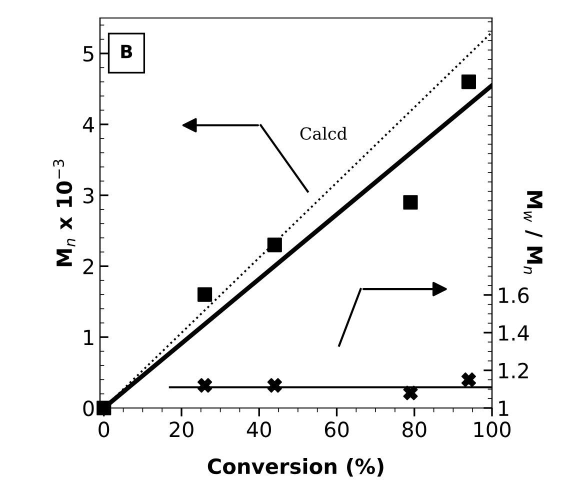 This screenshot has width=573, height=494. What do you see at coordinates (492, 430) in the screenshot?
I see `x-tick-label: 100` at bounding box center [492, 430].